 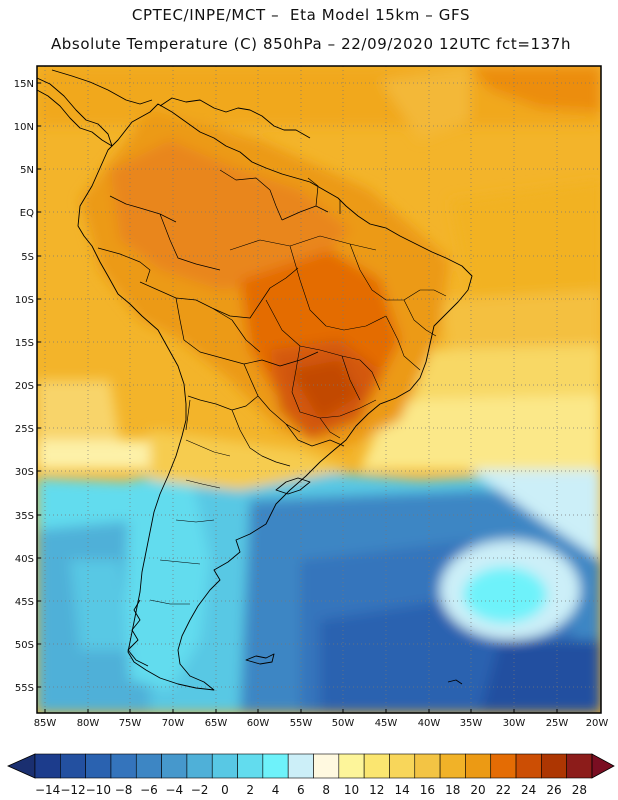 What do you see at coordinates (557, 723) in the screenshot?
I see `lon-label: 25W` at bounding box center [557, 723].